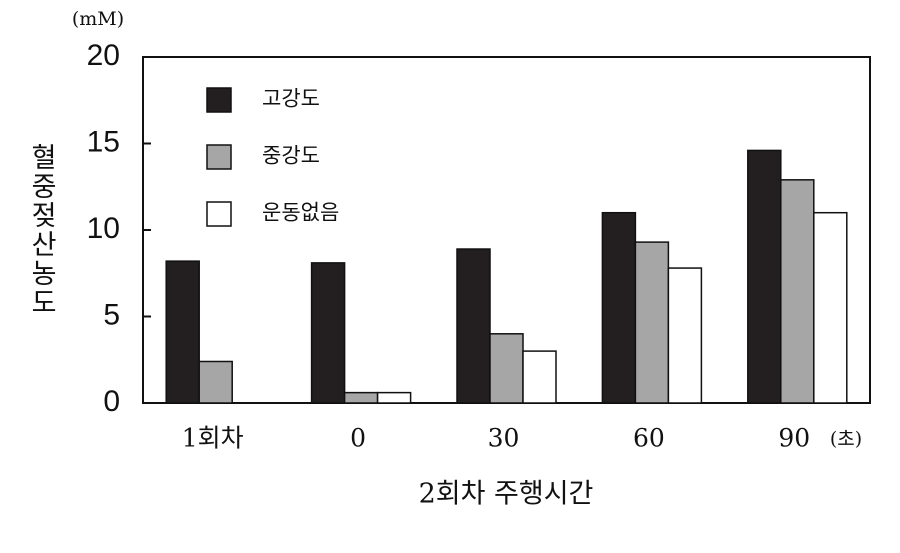  Describe the element at coordinates (649, 438) in the screenshot. I see `x-tick-label: 60` at that location.